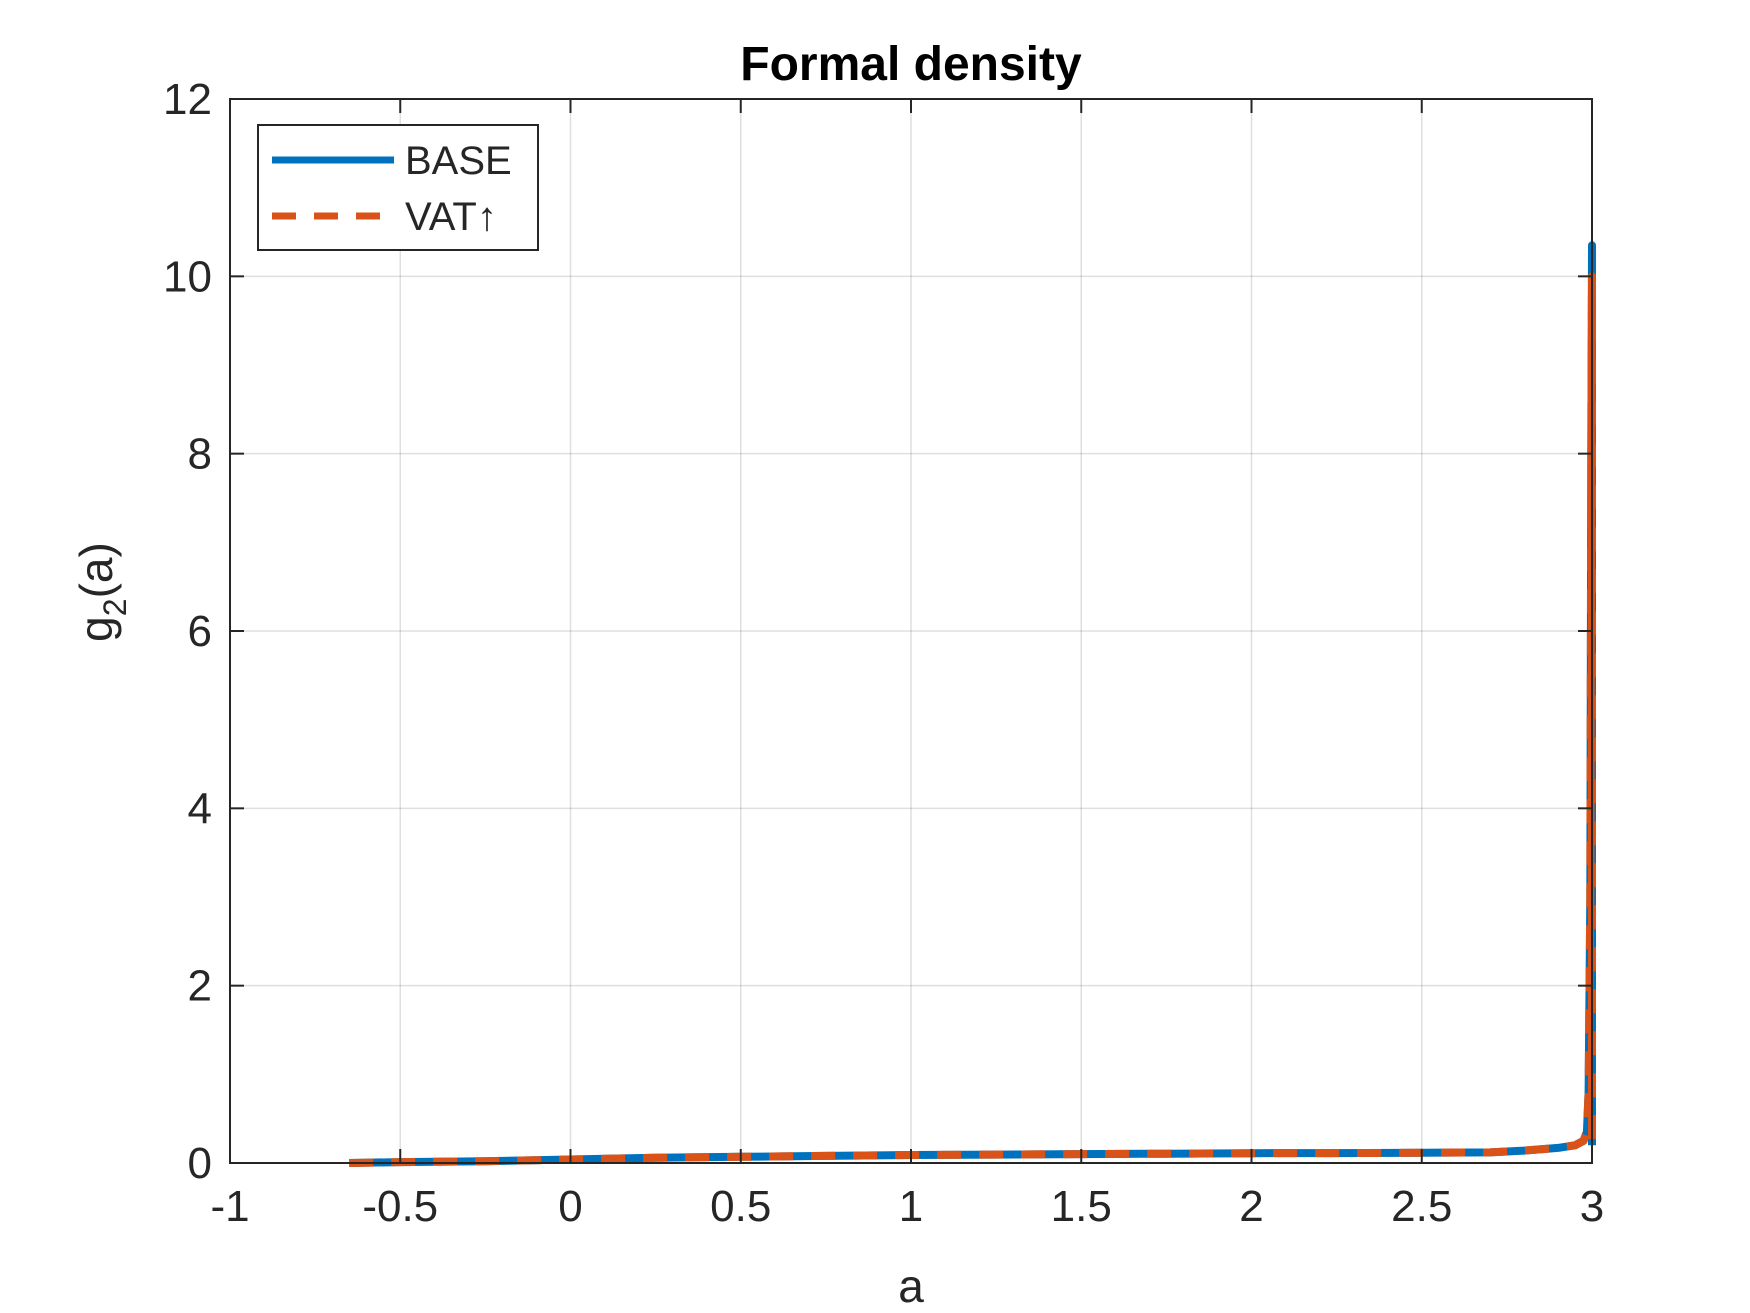 The height and width of the screenshot is (1313, 1750). I want to click on legend: BASE VAT↑, so click(398, 187).